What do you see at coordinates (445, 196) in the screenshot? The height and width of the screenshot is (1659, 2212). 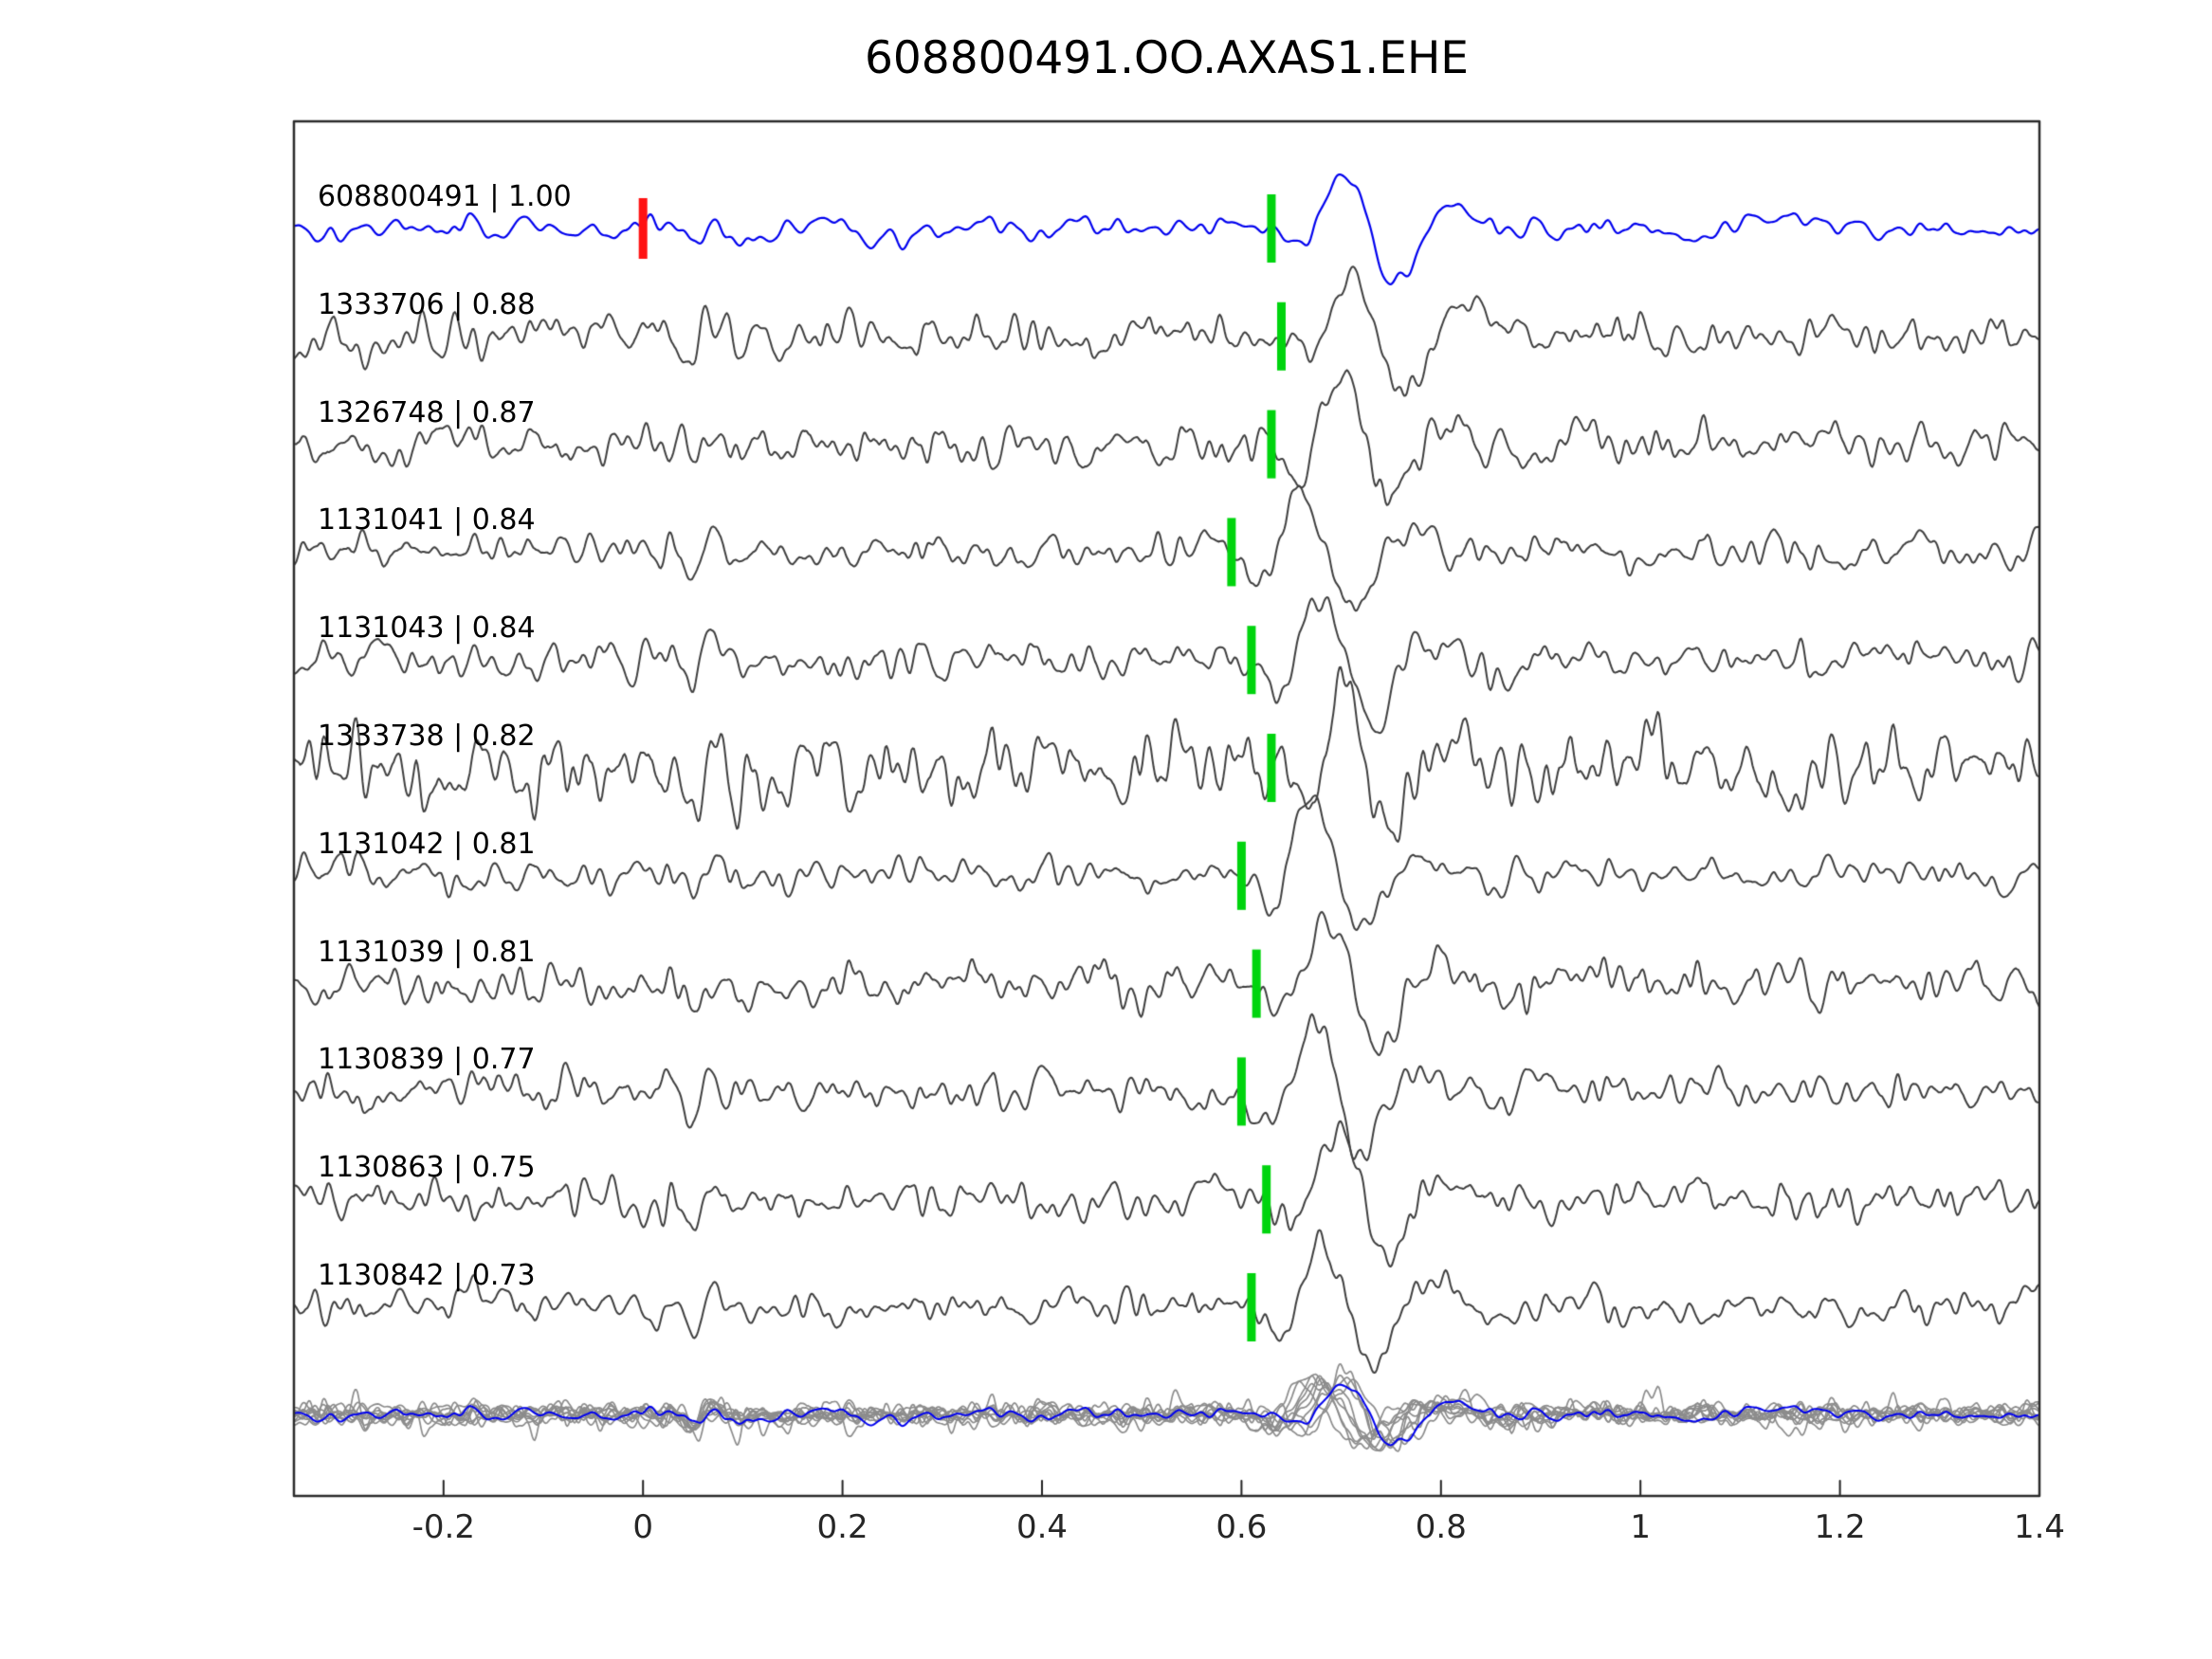 I see `trace-label: 608800491 | 1.00` at bounding box center [445, 196].